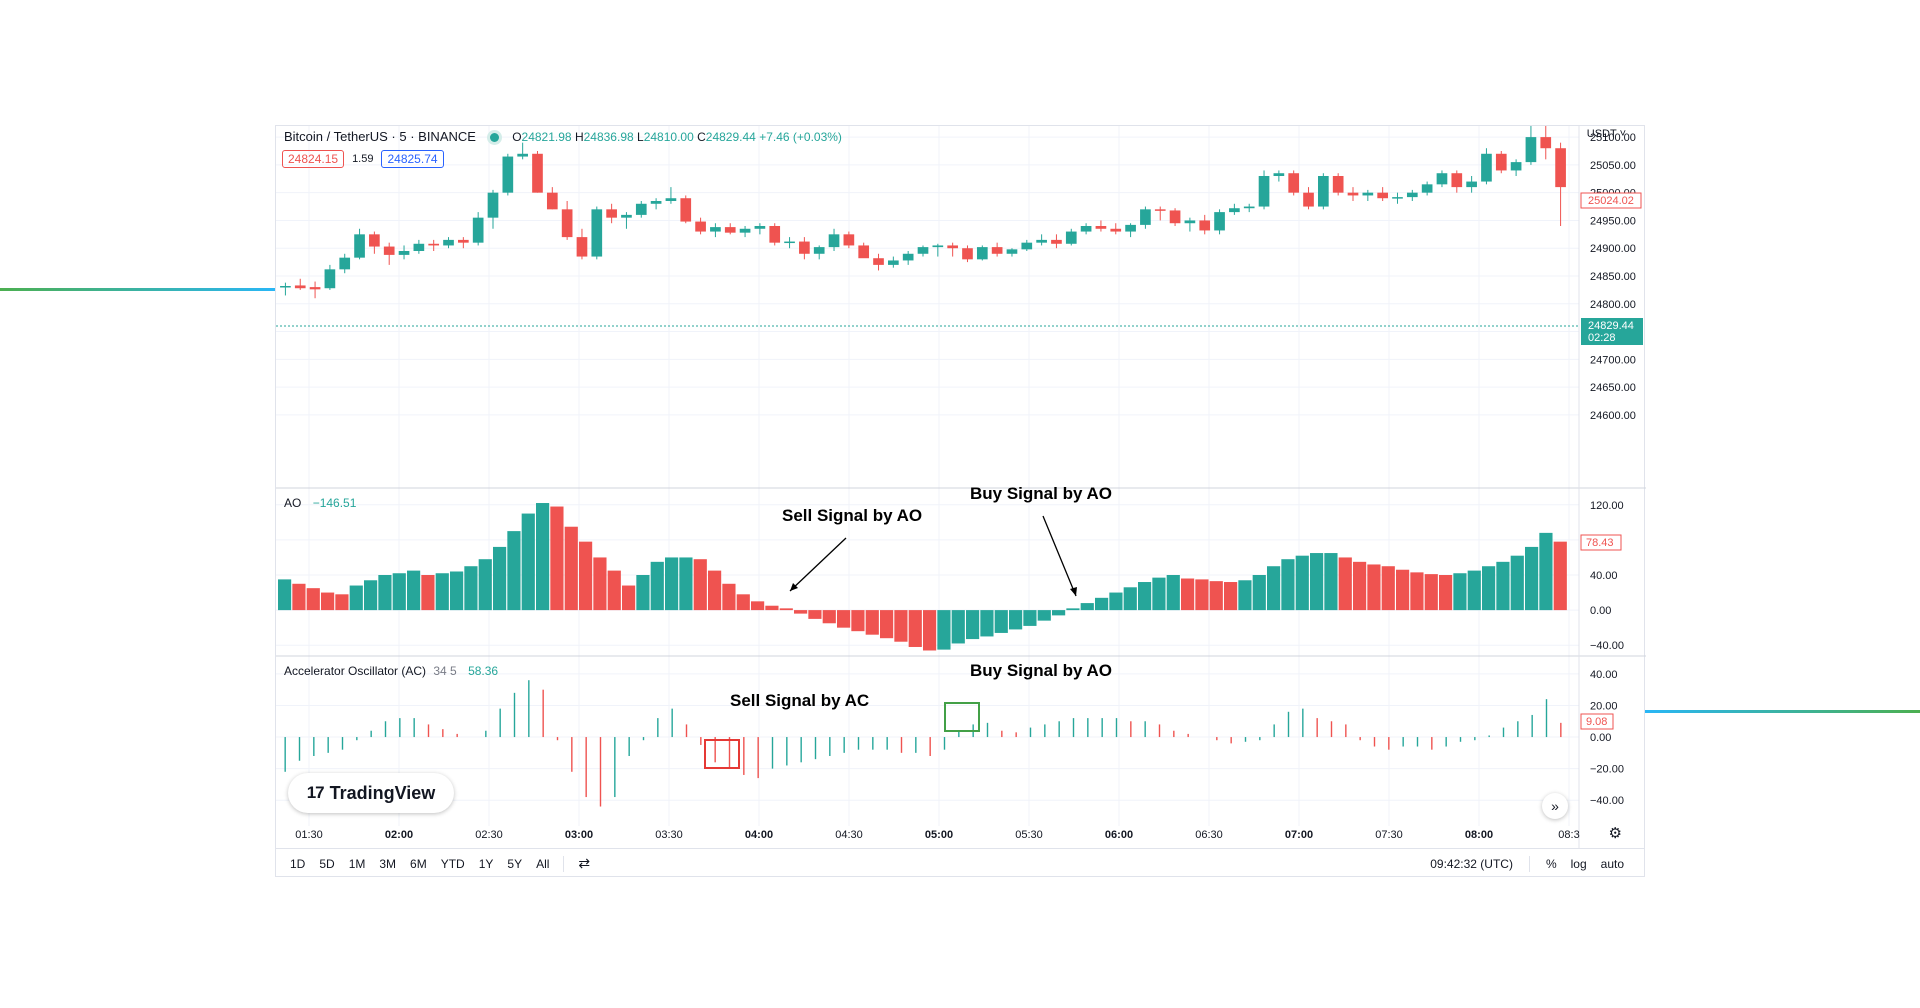  Describe the element at coordinates (1551, 863) in the screenshot. I see `percent-scale-button: %` at that location.